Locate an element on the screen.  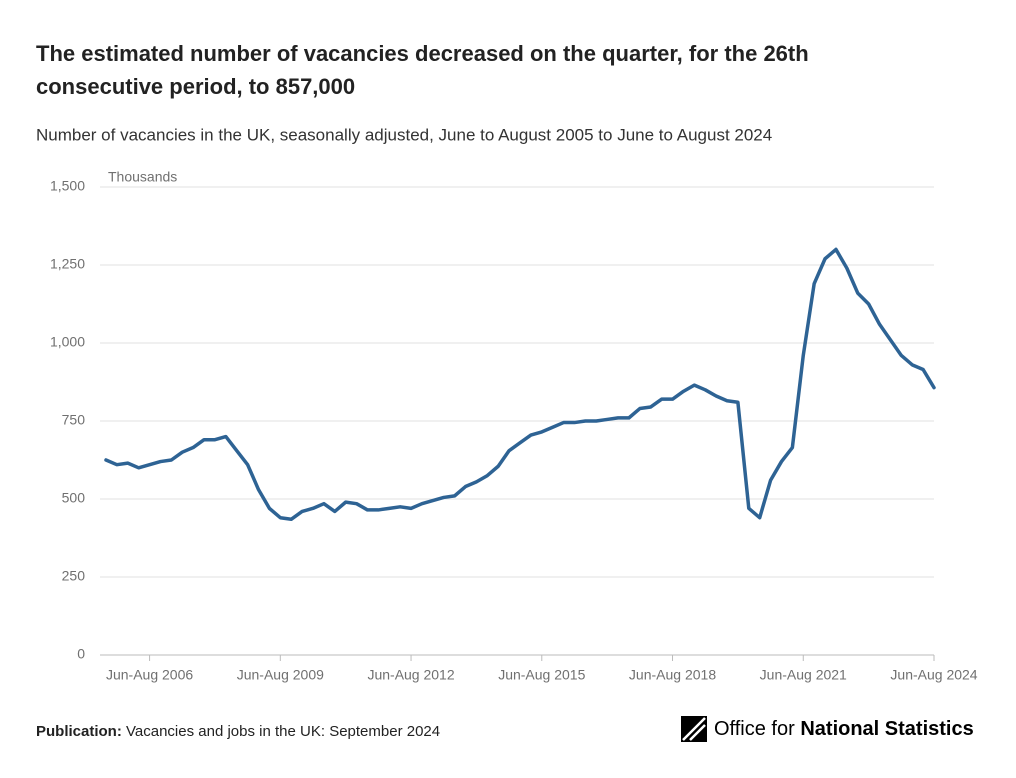
y-tick-label: 1,500 is located at coordinates (67, 186).